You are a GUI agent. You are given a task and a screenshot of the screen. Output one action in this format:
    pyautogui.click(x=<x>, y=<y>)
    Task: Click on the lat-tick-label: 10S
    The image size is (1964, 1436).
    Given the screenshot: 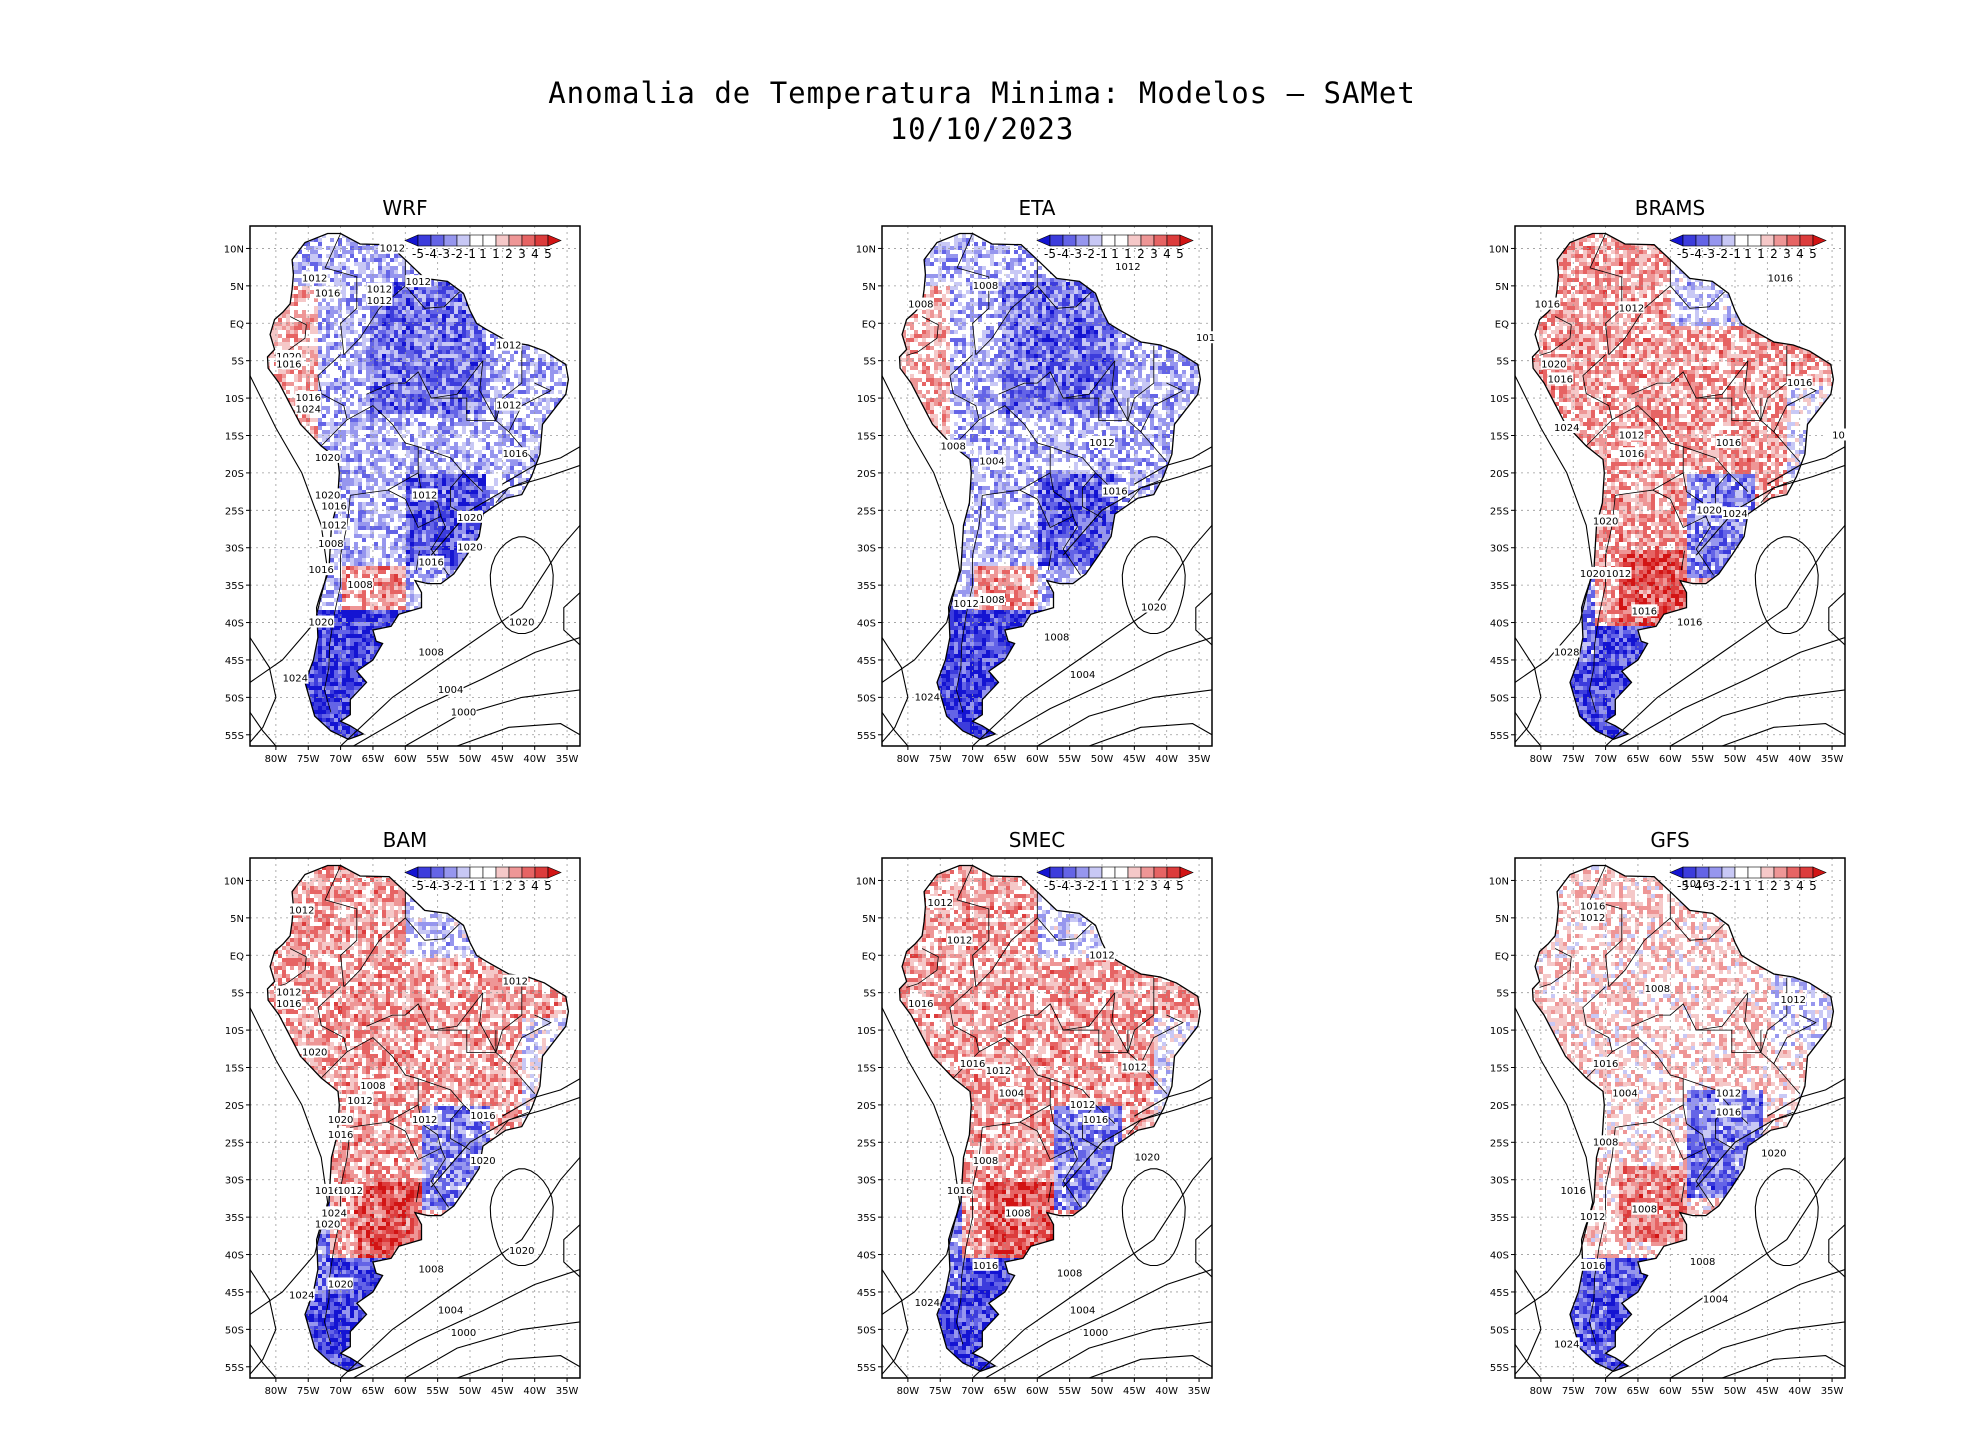 What is the action you would take?
    pyautogui.click(x=1499, y=399)
    